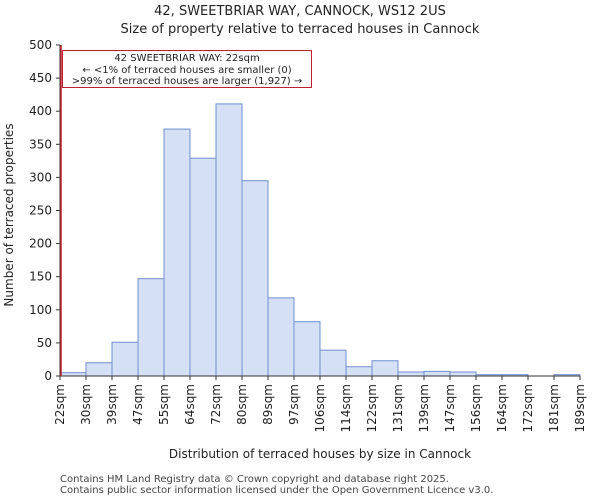  Describe the element at coordinates (40, 45) in the screenshot. I see `y-tick-label: 500` at that location.